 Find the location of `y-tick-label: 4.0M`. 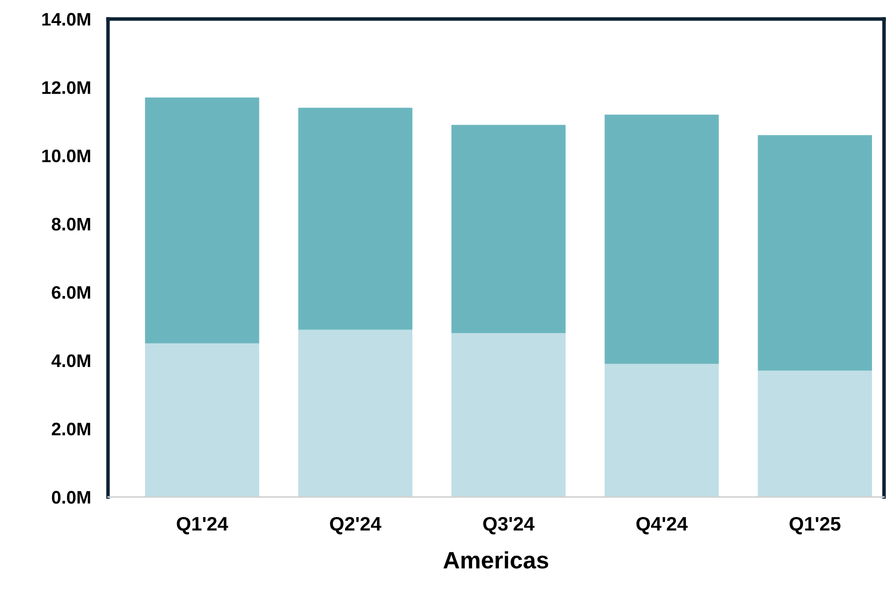

y-tick-label: 4.0M is located at coordinates (70, 361).